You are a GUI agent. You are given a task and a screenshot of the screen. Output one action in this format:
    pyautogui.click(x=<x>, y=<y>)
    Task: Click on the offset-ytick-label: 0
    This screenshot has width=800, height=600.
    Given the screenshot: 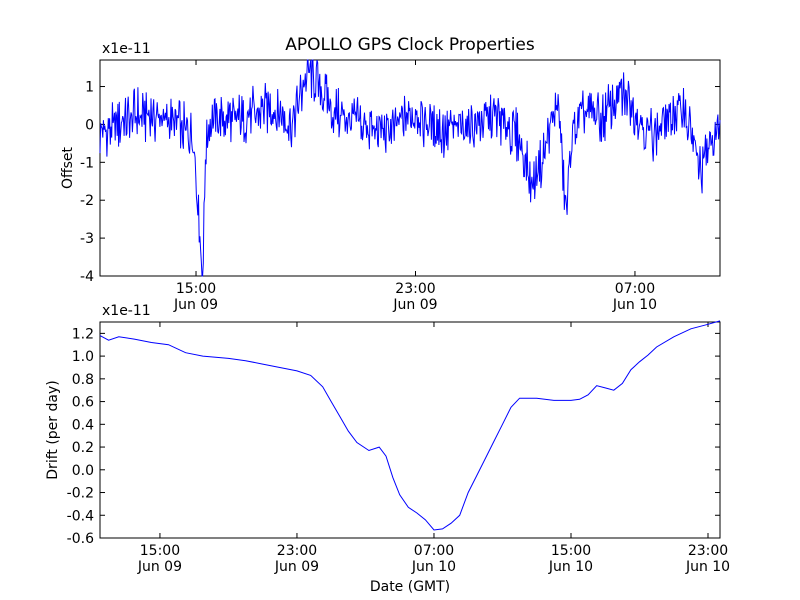 What is the action you would take?
    pyautogui.click(x=89, y=125)
    